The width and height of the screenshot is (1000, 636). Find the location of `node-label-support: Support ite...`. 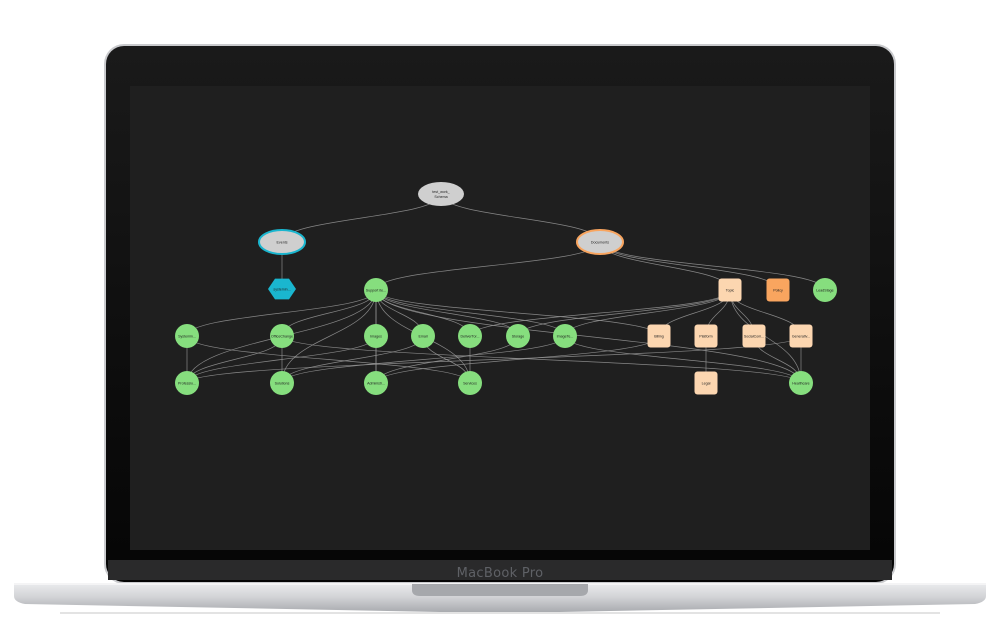

node-label-support: Support ite... is located at coordinates (376, 290).